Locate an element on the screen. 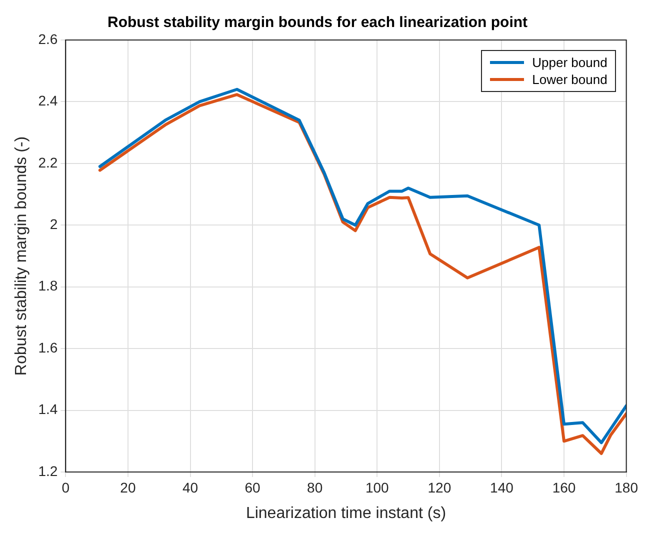  x-tick-label: 120 is located at coordinates (440, 487).